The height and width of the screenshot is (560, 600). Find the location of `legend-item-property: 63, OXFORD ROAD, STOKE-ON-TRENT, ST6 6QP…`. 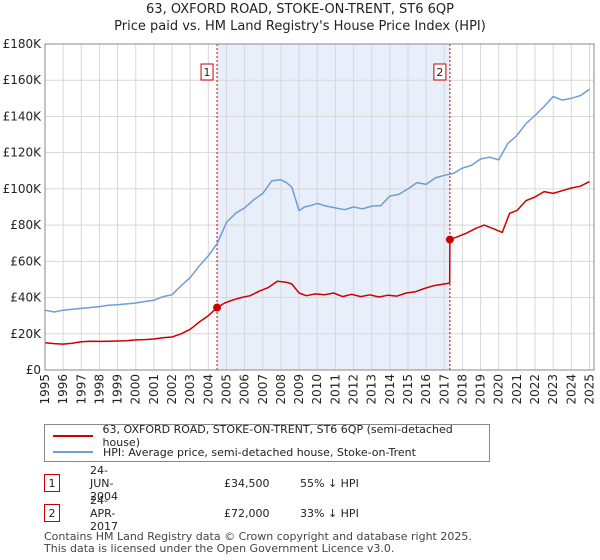

legend-item-property: 63, OXFORD ROAD, STOKE-ON-TRENT, ST6 6QP… is located at coordinates (271, 436).